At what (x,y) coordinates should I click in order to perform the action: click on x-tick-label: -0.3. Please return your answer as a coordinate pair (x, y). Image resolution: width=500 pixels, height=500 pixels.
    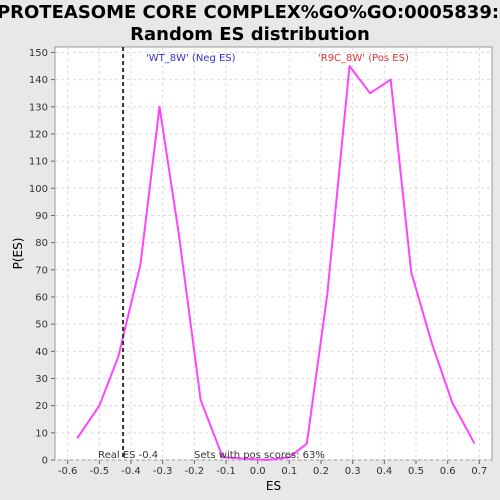
    Looking at the image, I should click on (163, 471).